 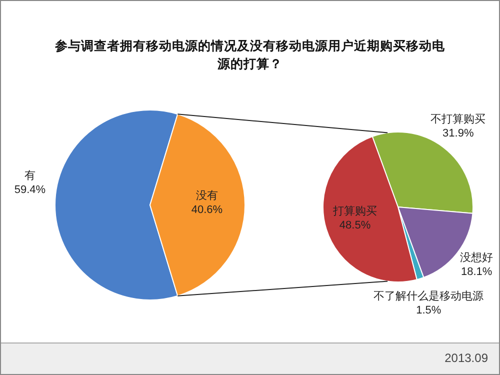 I want to click on data-label: 18.1%, so click(x=476, y=272).